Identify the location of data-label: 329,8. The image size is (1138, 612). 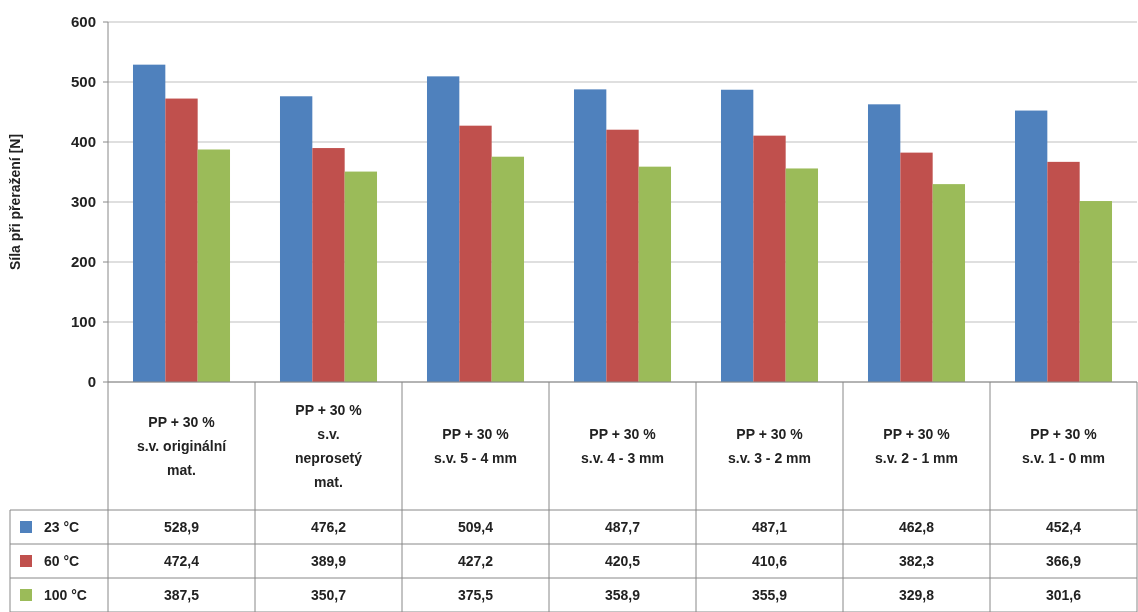
(916, 594).